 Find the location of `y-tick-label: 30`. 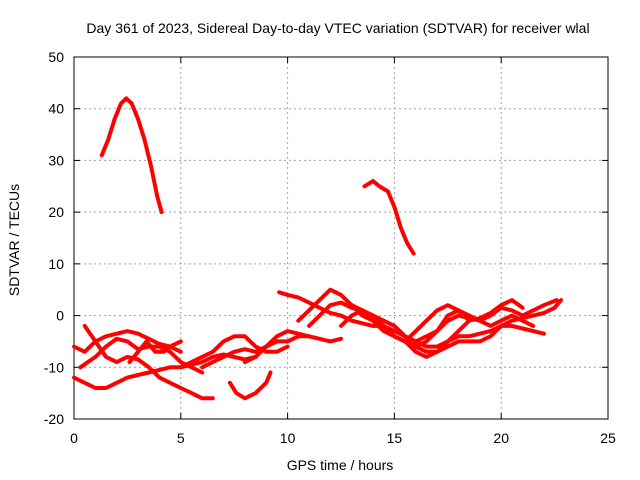

y-tick-label: 30 is located at coordinates (56, 160).